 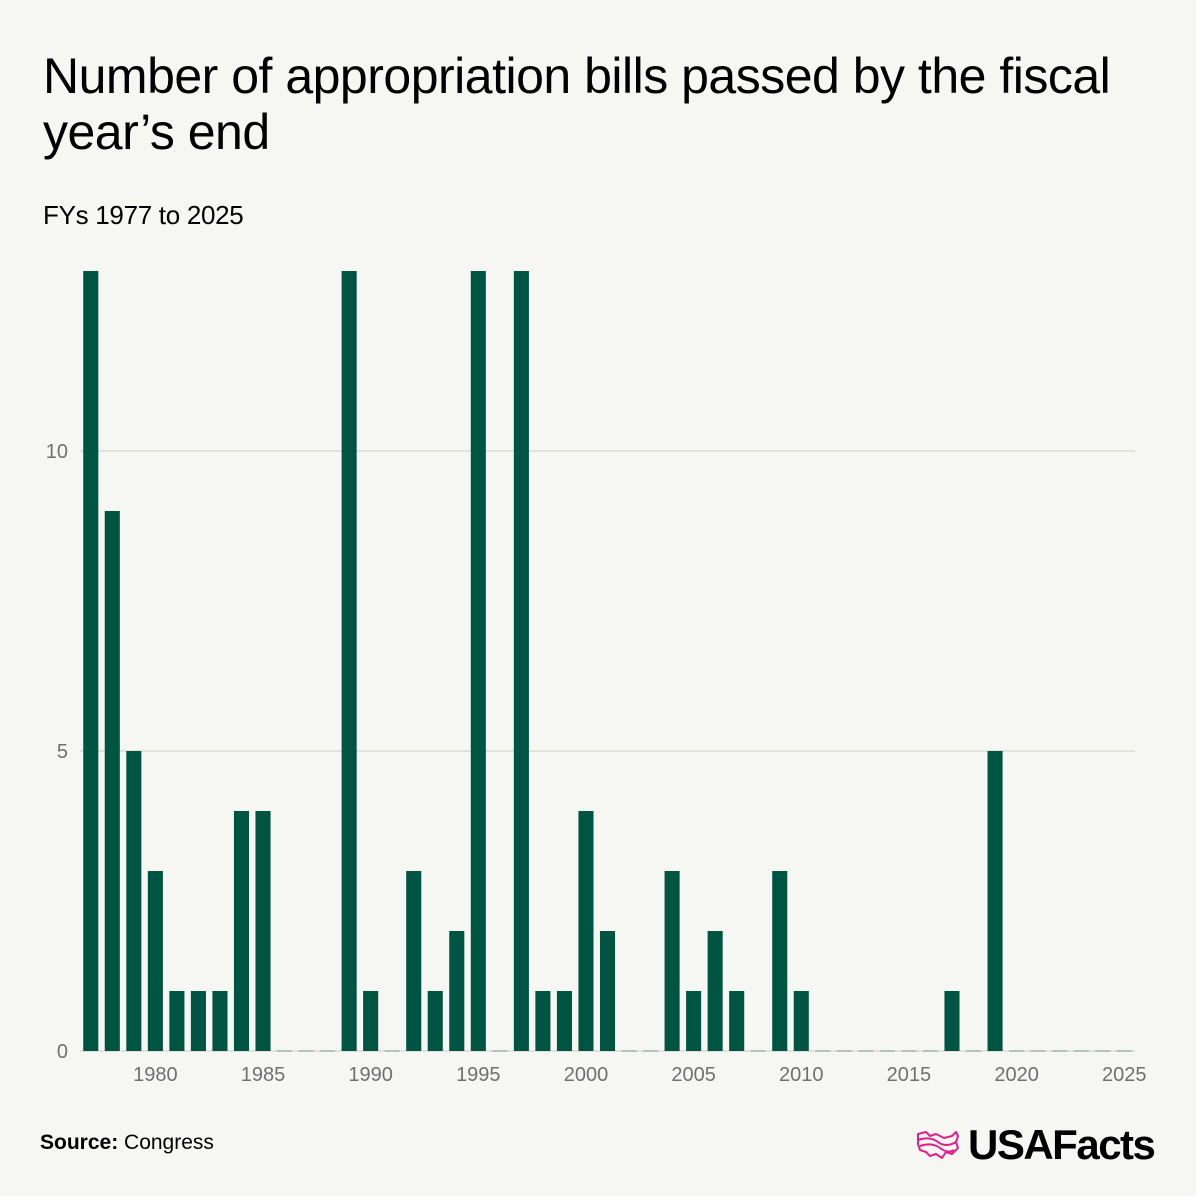 I want to click on bar-1989, so click(x=349, y=661).